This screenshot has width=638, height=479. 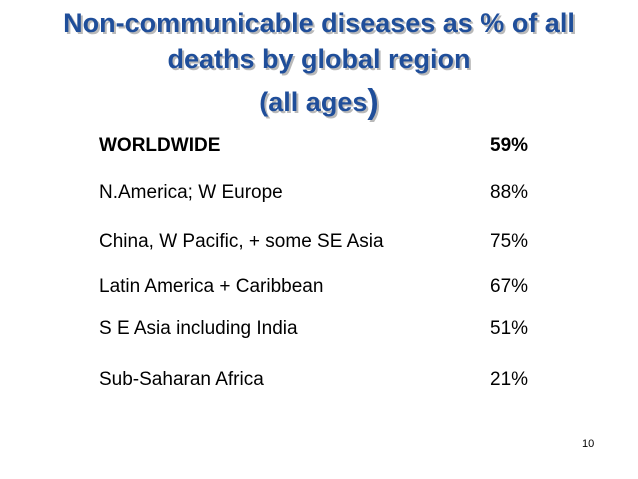 What do you see at coordinates (509, 286) in the screenshot?
I see `row-value: 67%` at bounding box center [509, 286].